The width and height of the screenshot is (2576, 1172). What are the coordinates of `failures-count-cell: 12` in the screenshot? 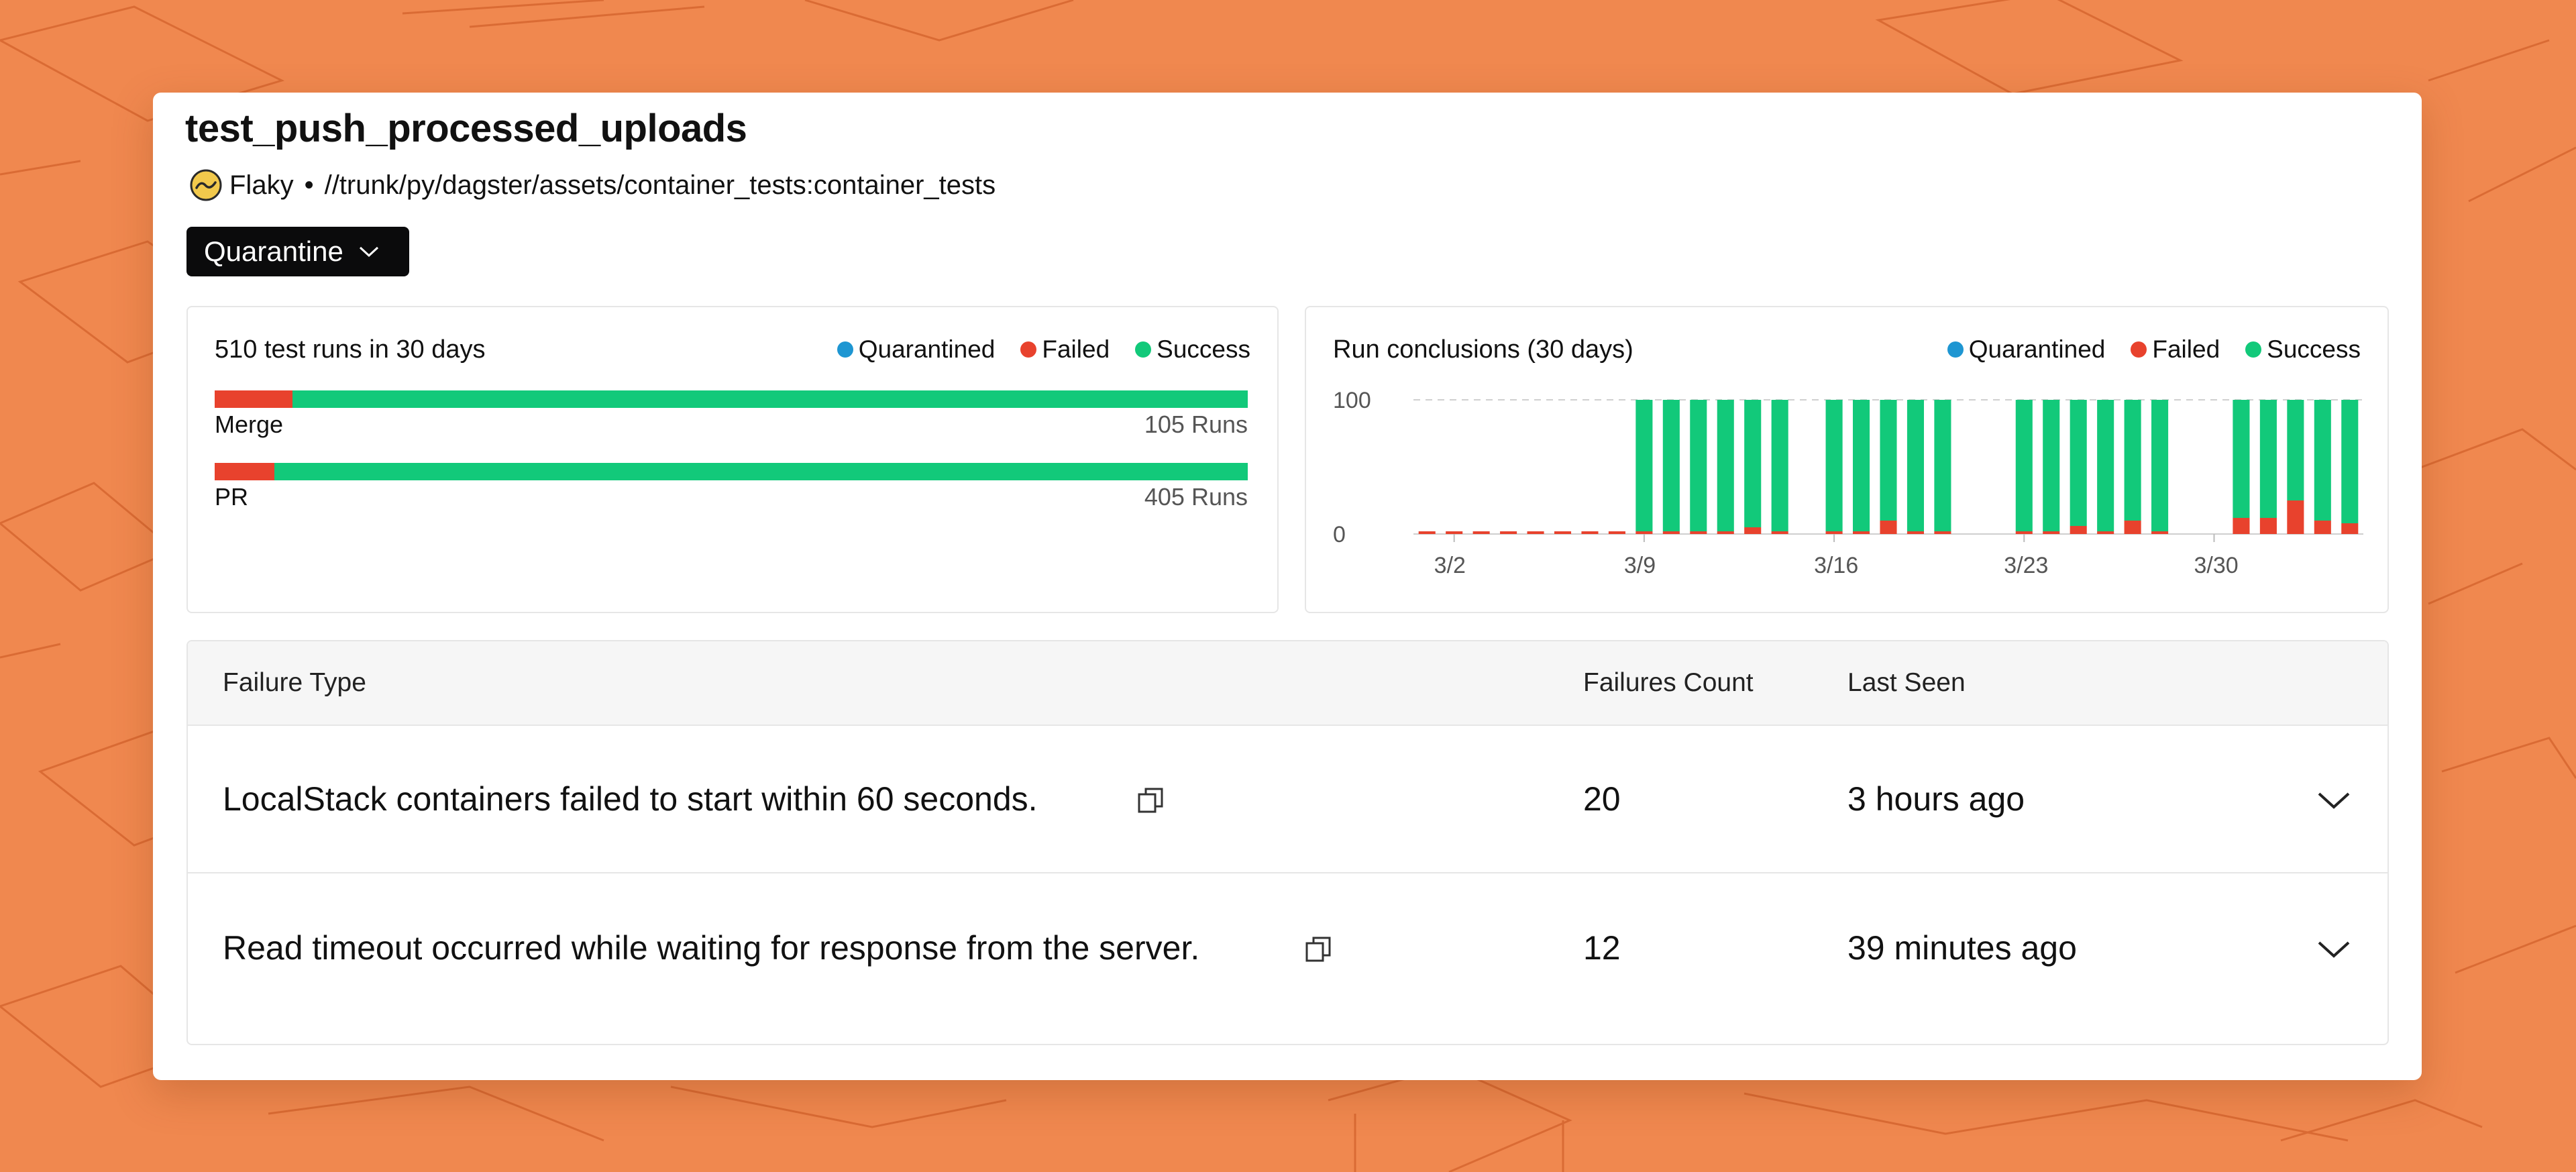 It's located at (1602, 948).